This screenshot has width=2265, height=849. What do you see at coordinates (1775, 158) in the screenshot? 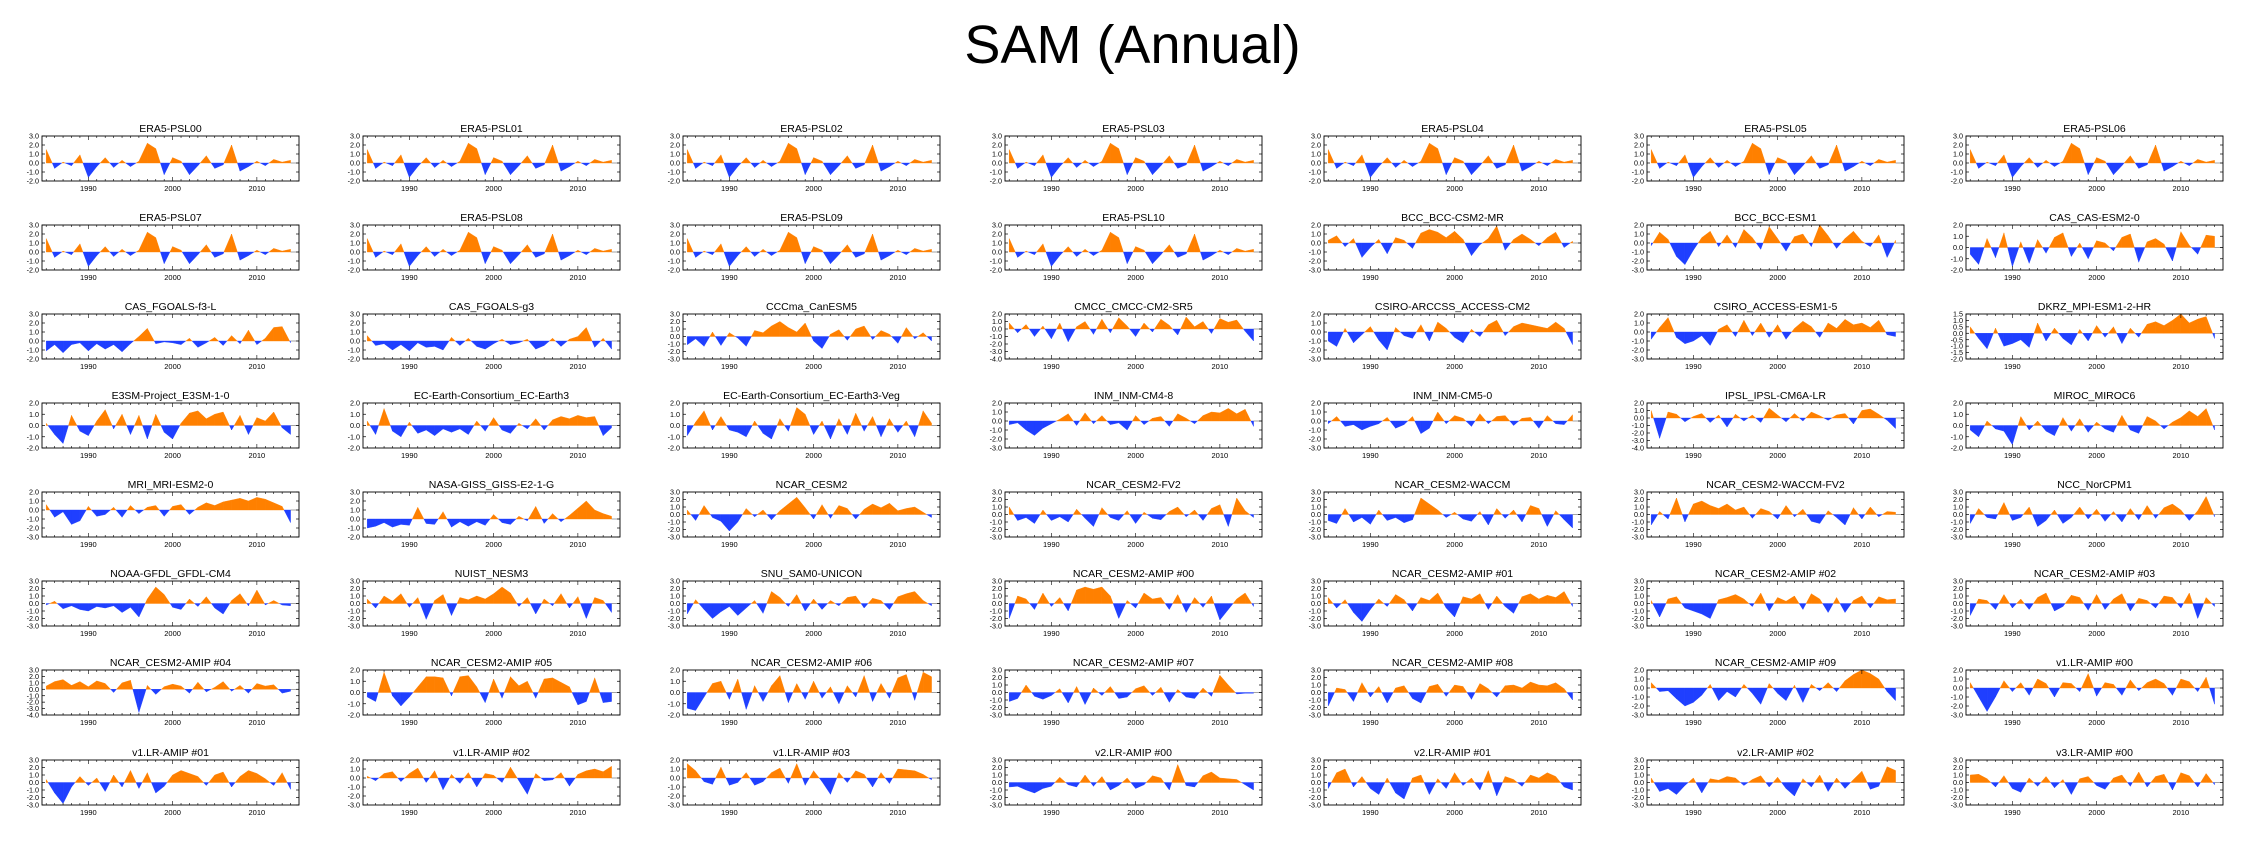
I see `panel-frame` at bounding box center [1775, 158].